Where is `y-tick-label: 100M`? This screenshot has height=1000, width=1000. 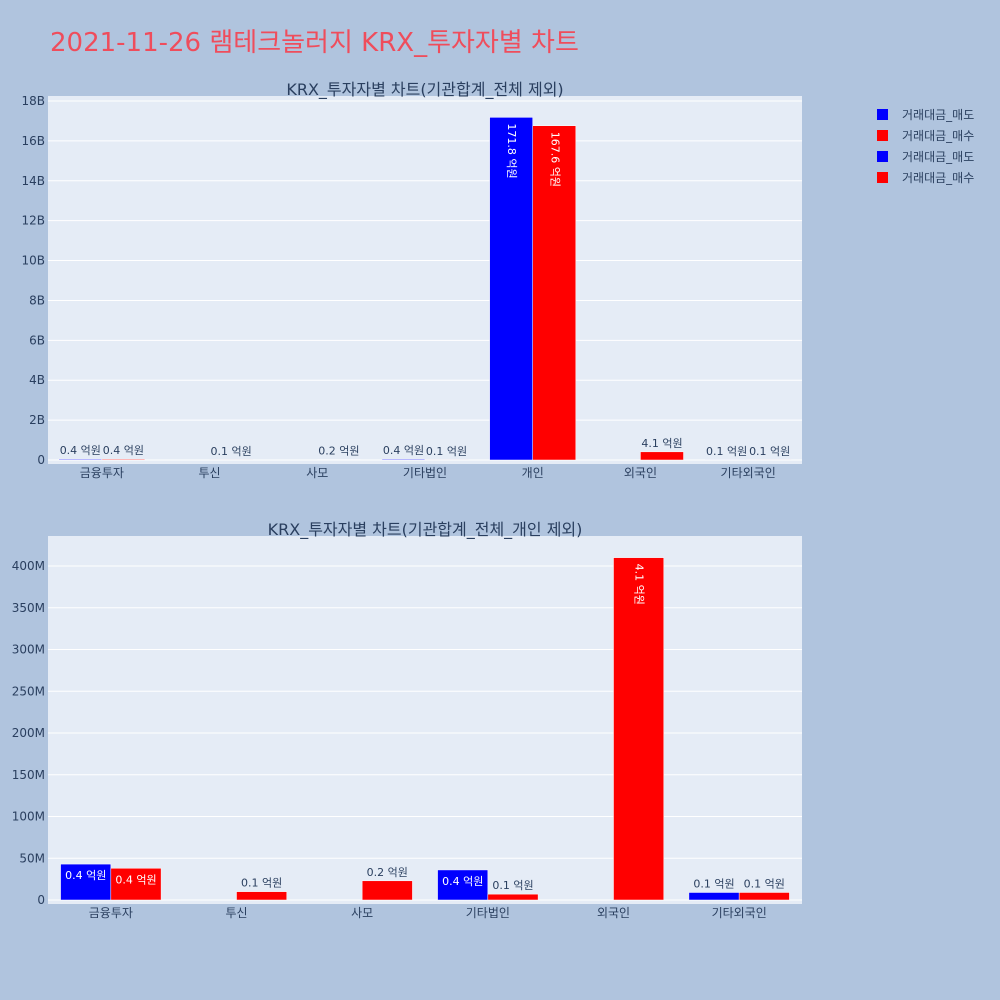 y-tick-label: 100M is located at coordinates (28, 817).